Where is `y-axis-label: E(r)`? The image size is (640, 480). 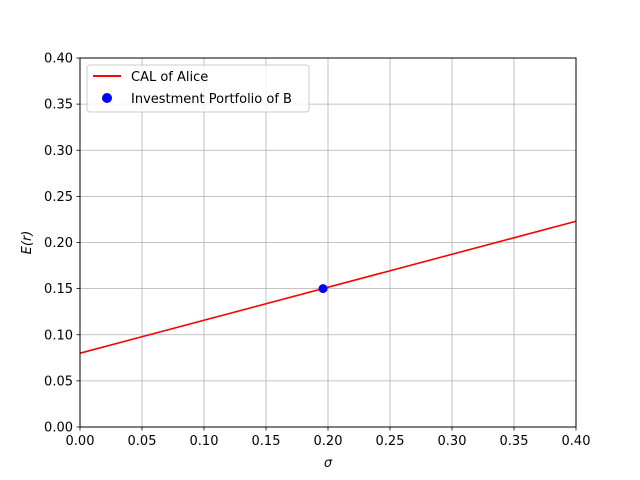
y-axis-label: E(r) is located at coordinates (27, 243).